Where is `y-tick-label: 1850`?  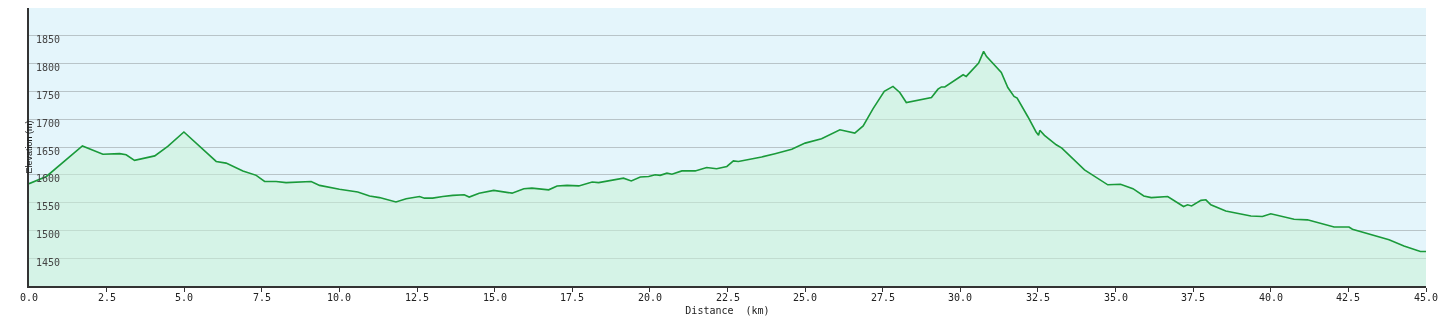 y-tick-label: 1850 is located at coordinates (48, 40).